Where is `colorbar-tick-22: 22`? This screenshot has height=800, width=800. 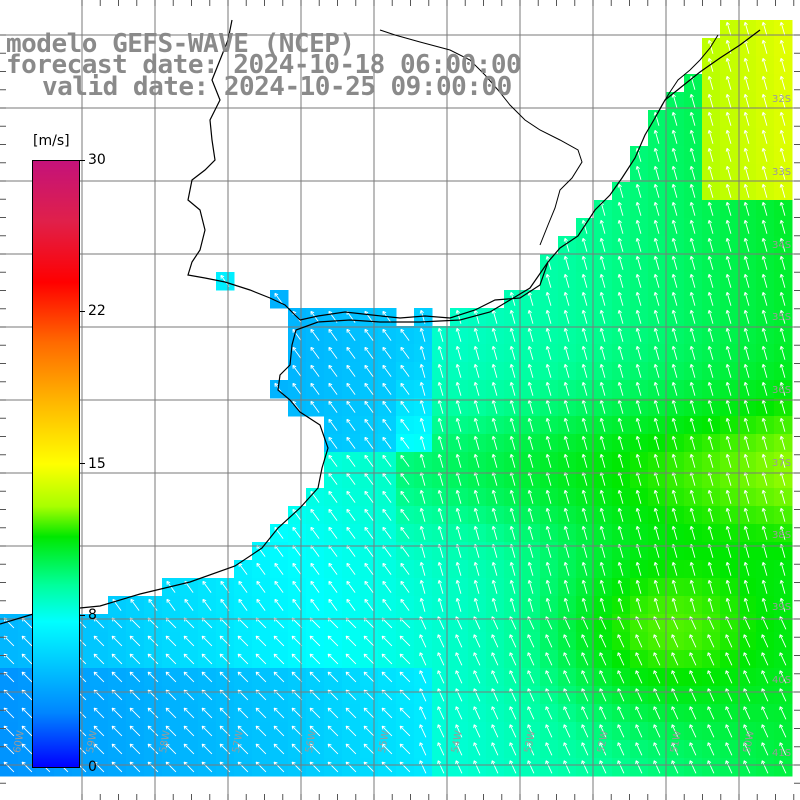 colorbar-tick-22: 22 is located at coordinates (97, 311).